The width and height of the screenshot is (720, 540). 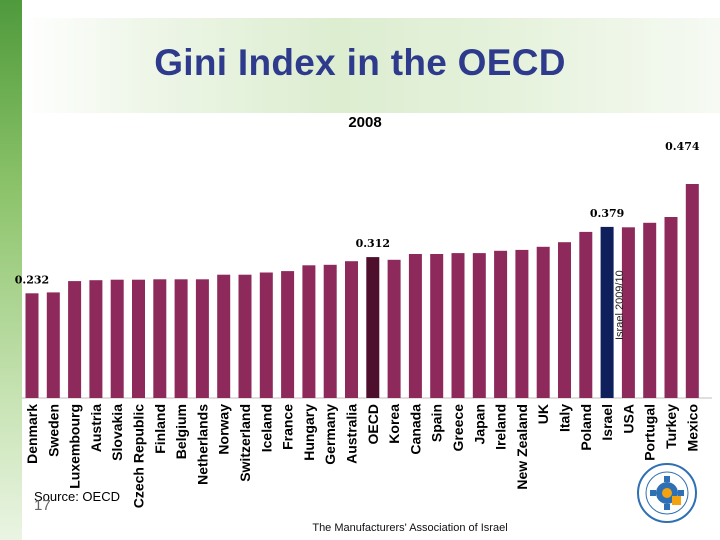 I want to click on data-label-oecd: 0.312, so click(x=373, y=243).